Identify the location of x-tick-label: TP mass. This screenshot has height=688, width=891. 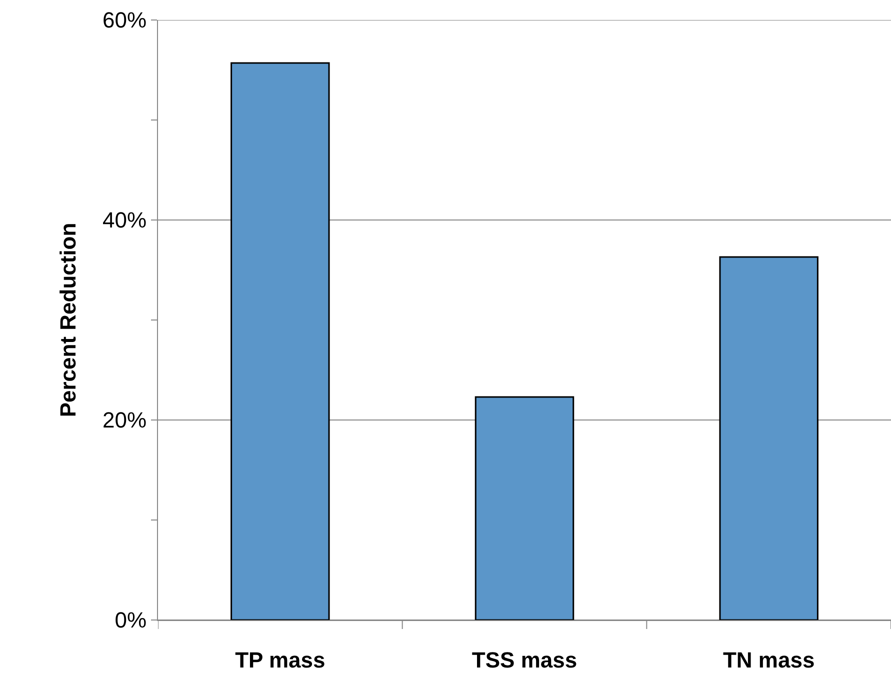
(280, 659).